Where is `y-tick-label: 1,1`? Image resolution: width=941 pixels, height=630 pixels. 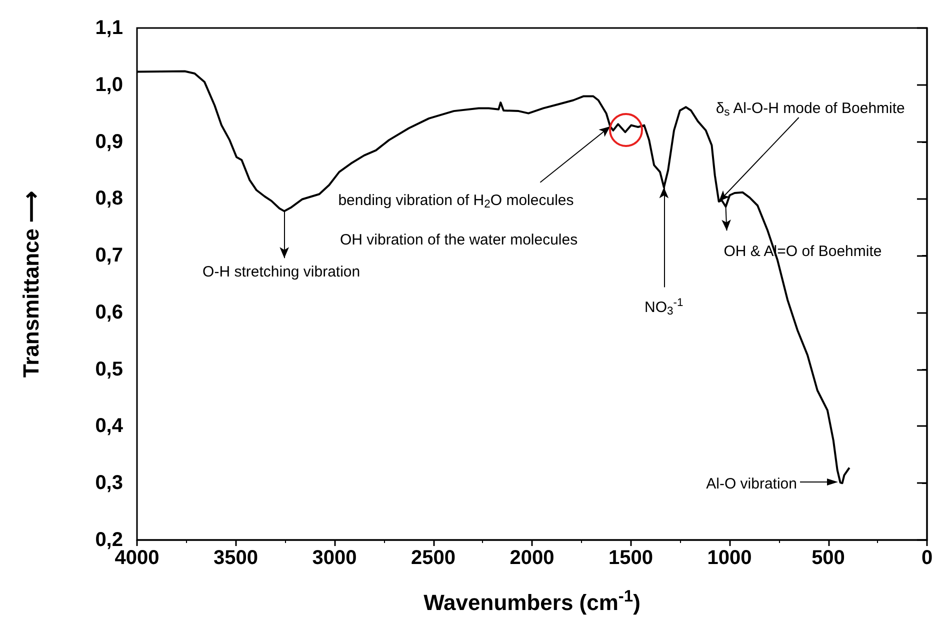 y-tick-label: 1,1 is located at coordinates (109, 28).